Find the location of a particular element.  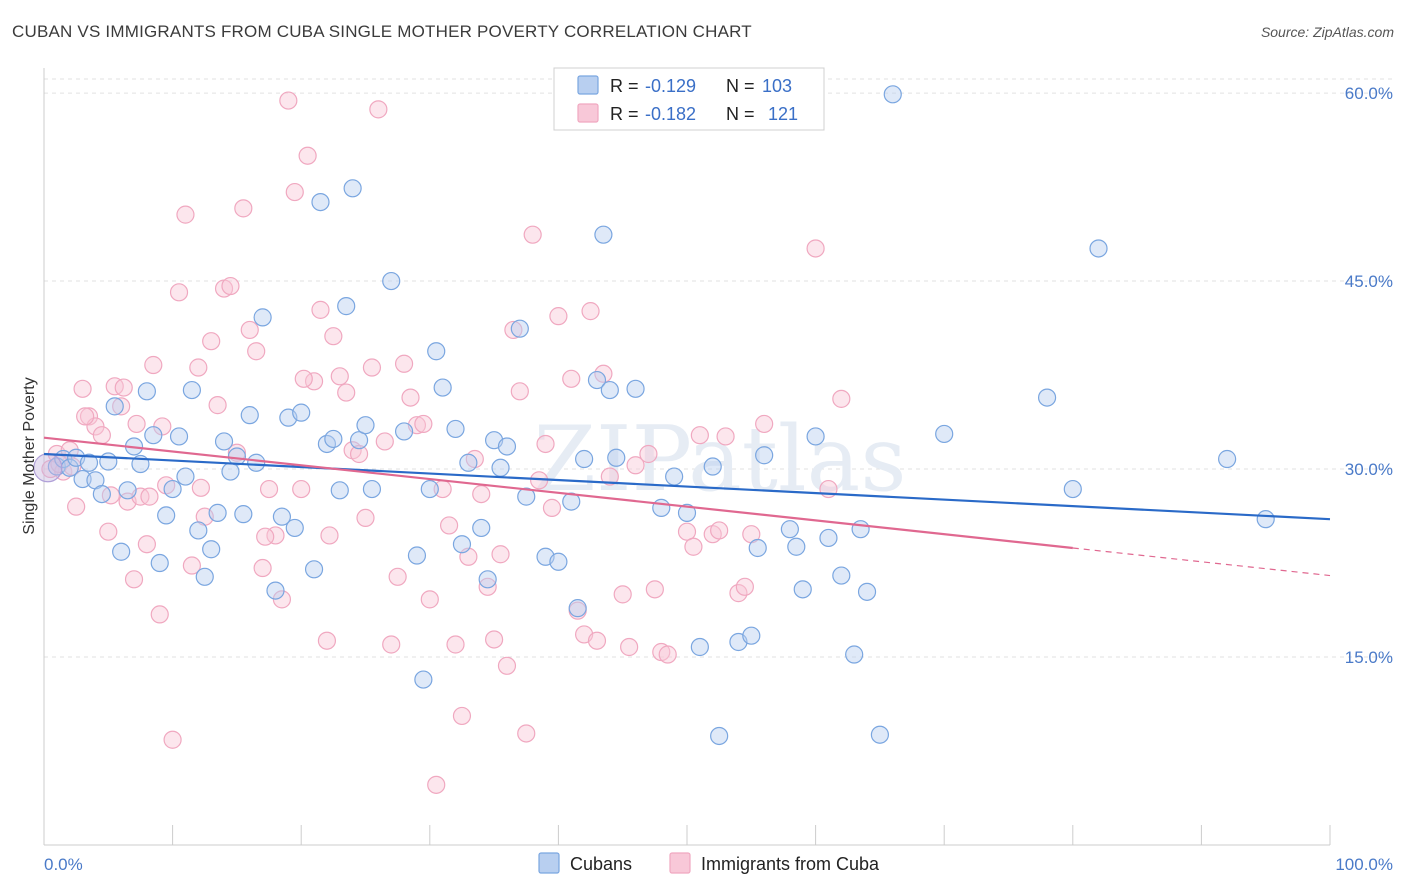

trend-lines is located at coordinates (687, 506).